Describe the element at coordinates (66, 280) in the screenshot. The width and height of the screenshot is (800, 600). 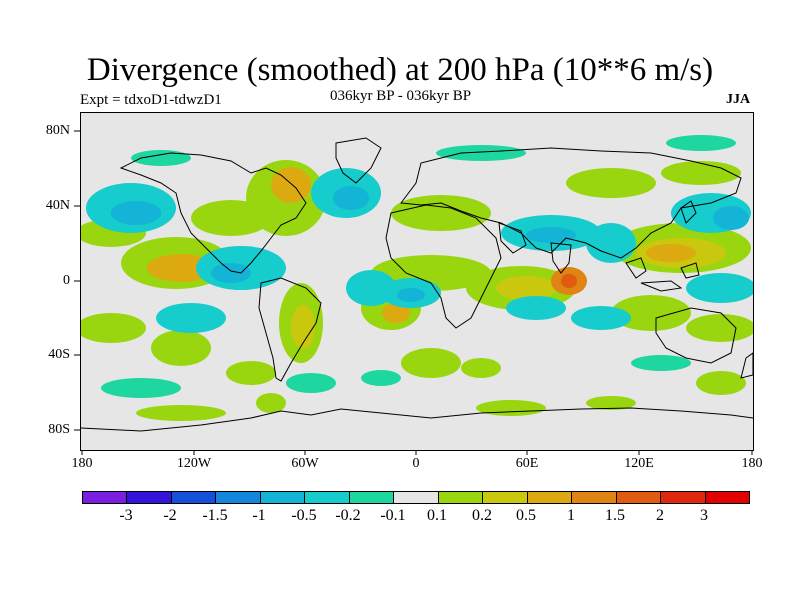
I see `lat-label-0: 0` at that location.